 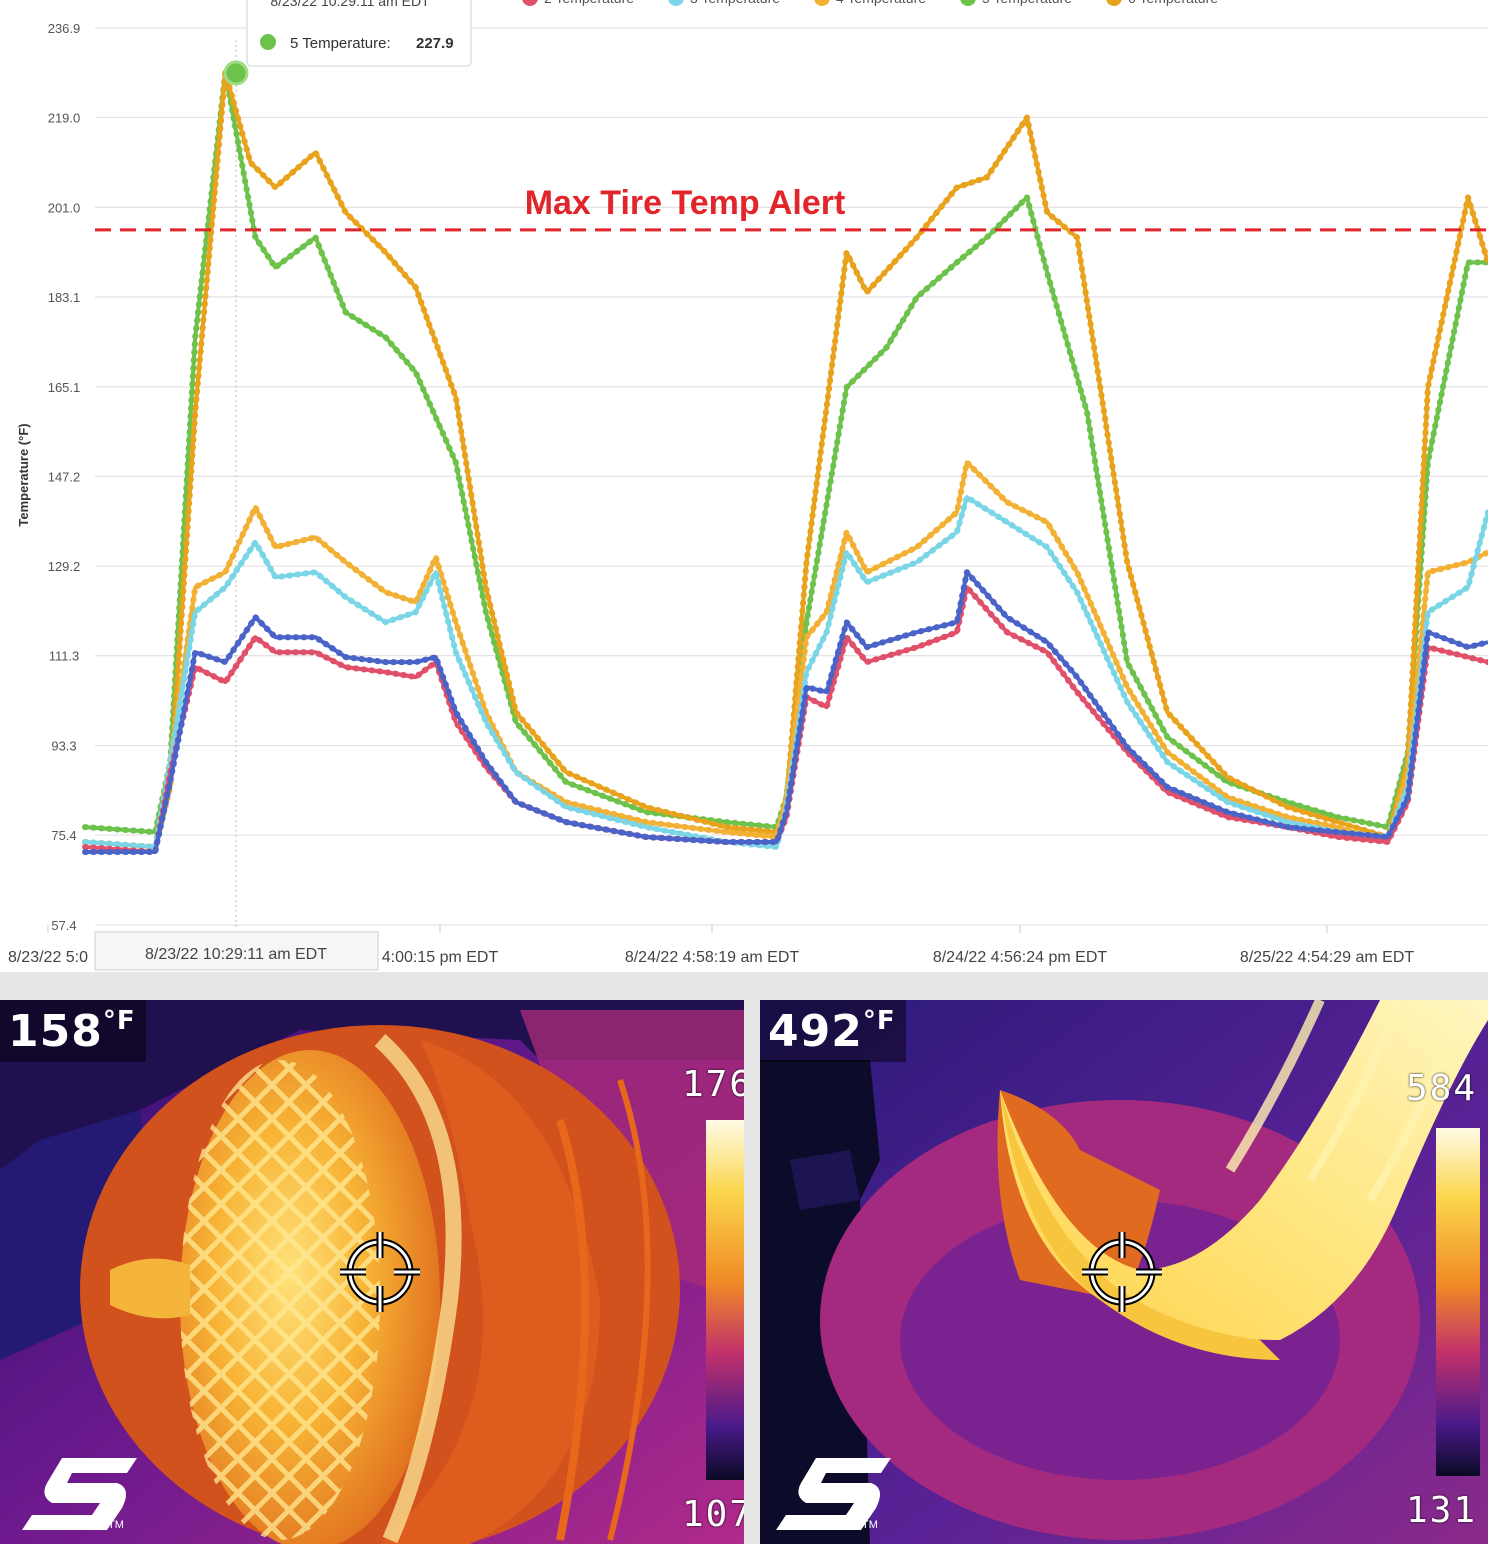 What do you see at coordinates (685, 203) in the screenshot?
I see `alert-label: Max Tire Temp Alert` at bounding box center [685, 203].